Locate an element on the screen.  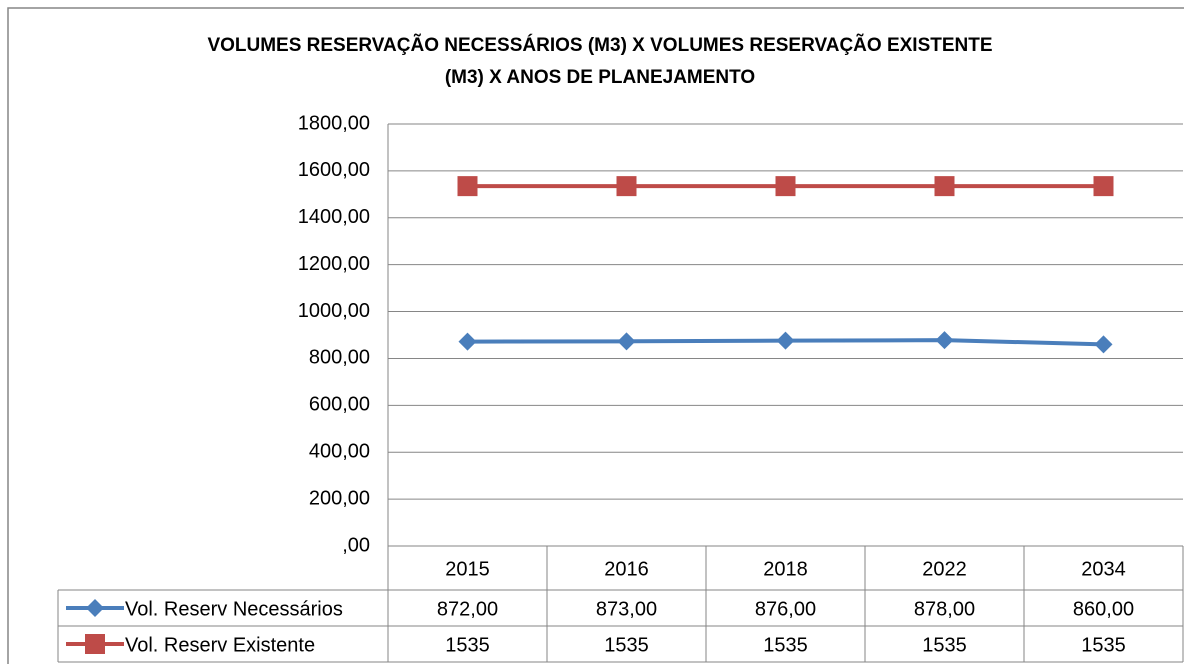
y-tick-label: 400,00 is located at coordinates (339, 452).